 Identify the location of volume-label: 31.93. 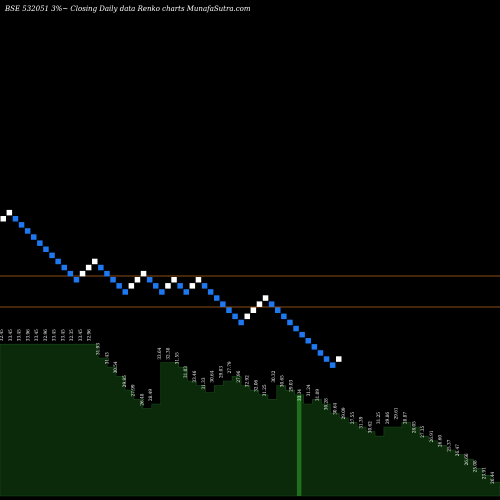
(98, 349).